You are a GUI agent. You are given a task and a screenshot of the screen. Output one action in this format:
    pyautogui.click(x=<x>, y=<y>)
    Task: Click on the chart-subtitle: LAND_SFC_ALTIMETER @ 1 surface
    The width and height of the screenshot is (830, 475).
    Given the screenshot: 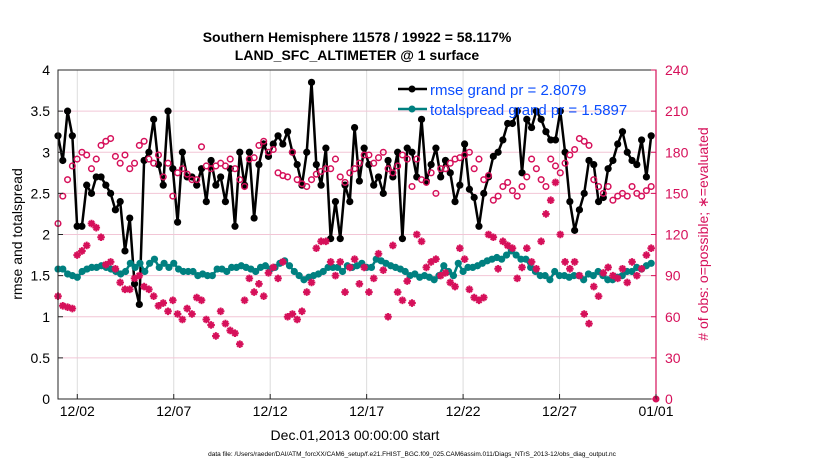 What is the action you would take?
    pyautogui.click(x=357, y=55)
    